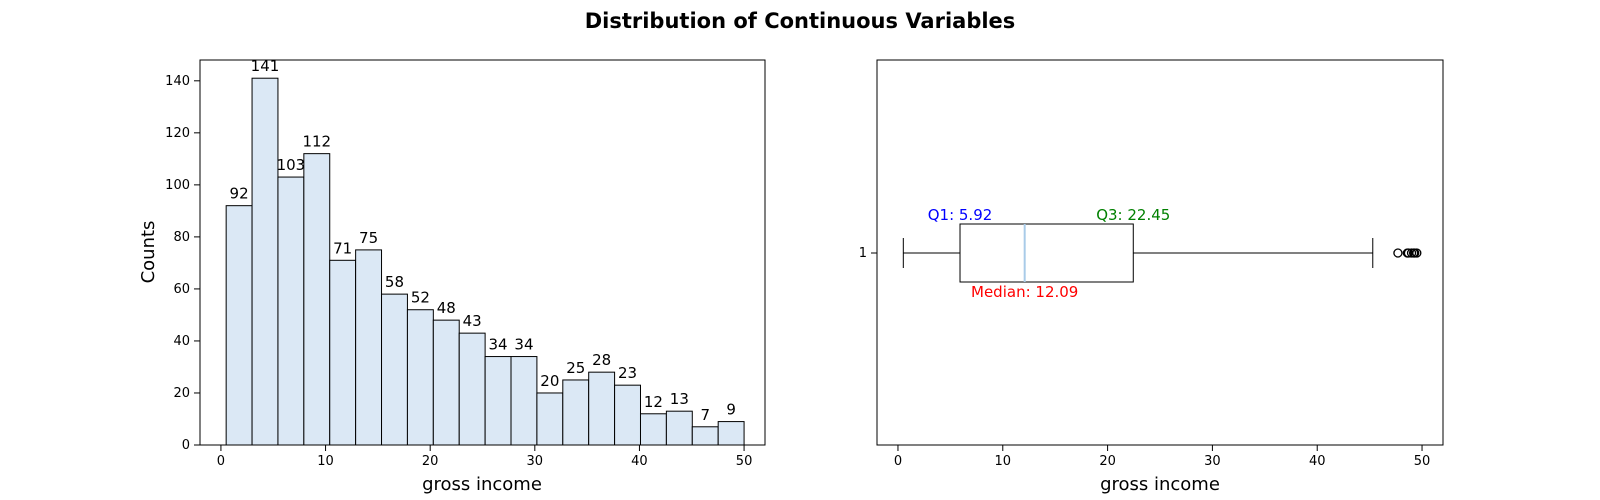  What do you see at coordinates (744, 461) in the screenshot?
I see `histogram-x-tick-label: 50` at bounding box center [744, 461].